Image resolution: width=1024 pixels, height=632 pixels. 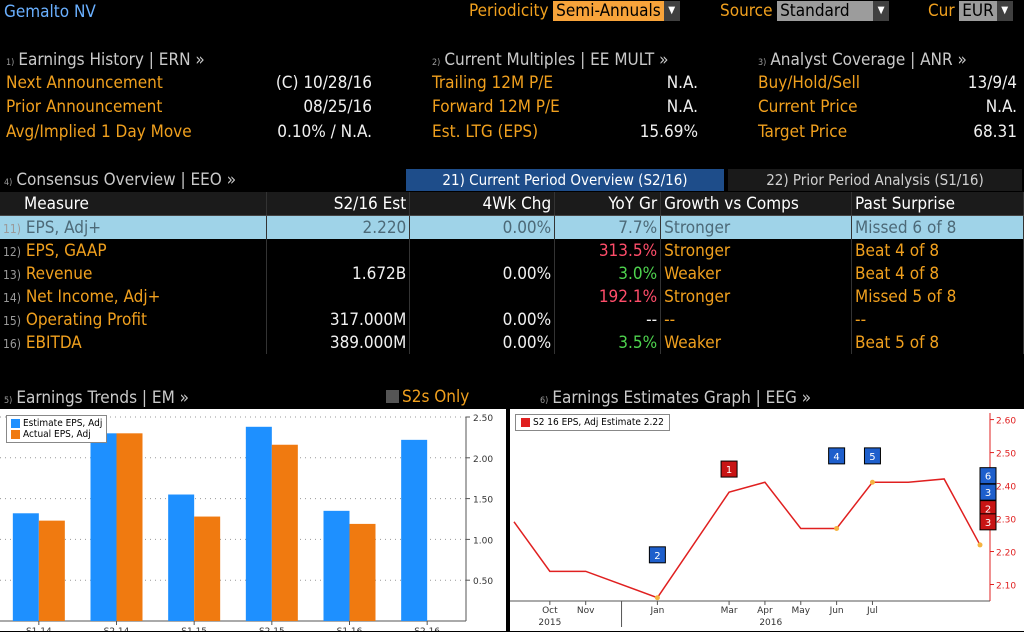 I want to click on row-number: 16), so click(x=12, y=343).